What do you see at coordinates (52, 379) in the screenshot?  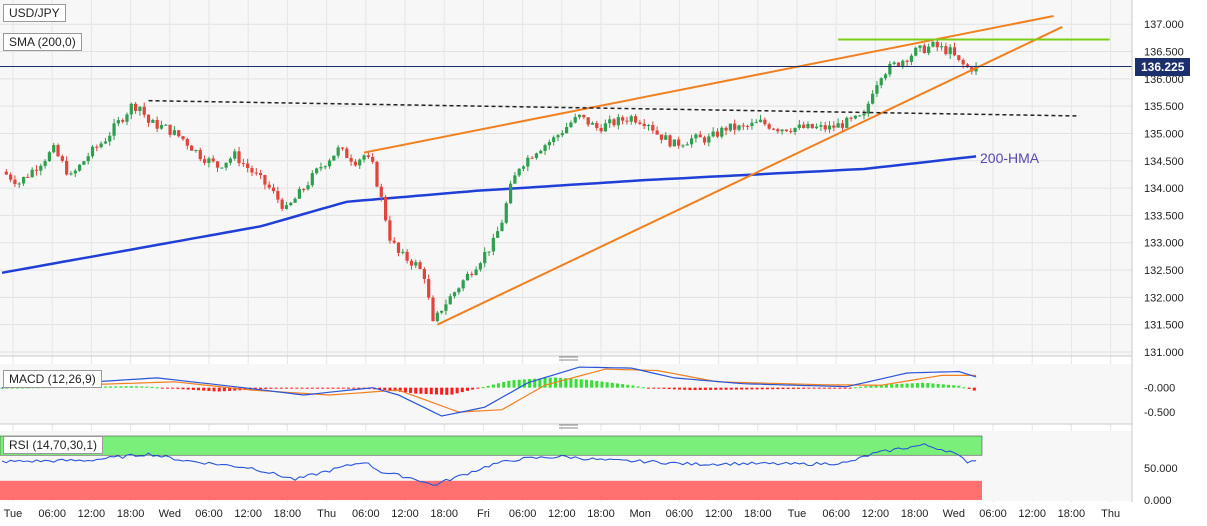 I see `macd-indicator-label: MACD (12,26,9)` at bounding box center [52, 379].